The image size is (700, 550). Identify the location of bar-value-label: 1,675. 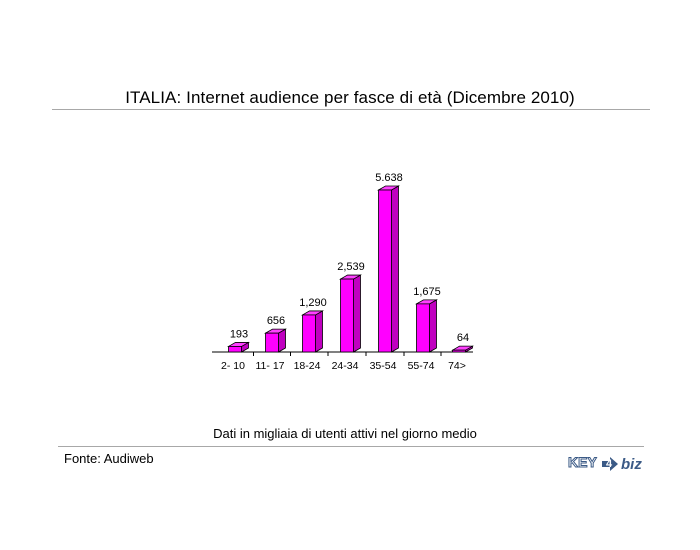
(427, 292).